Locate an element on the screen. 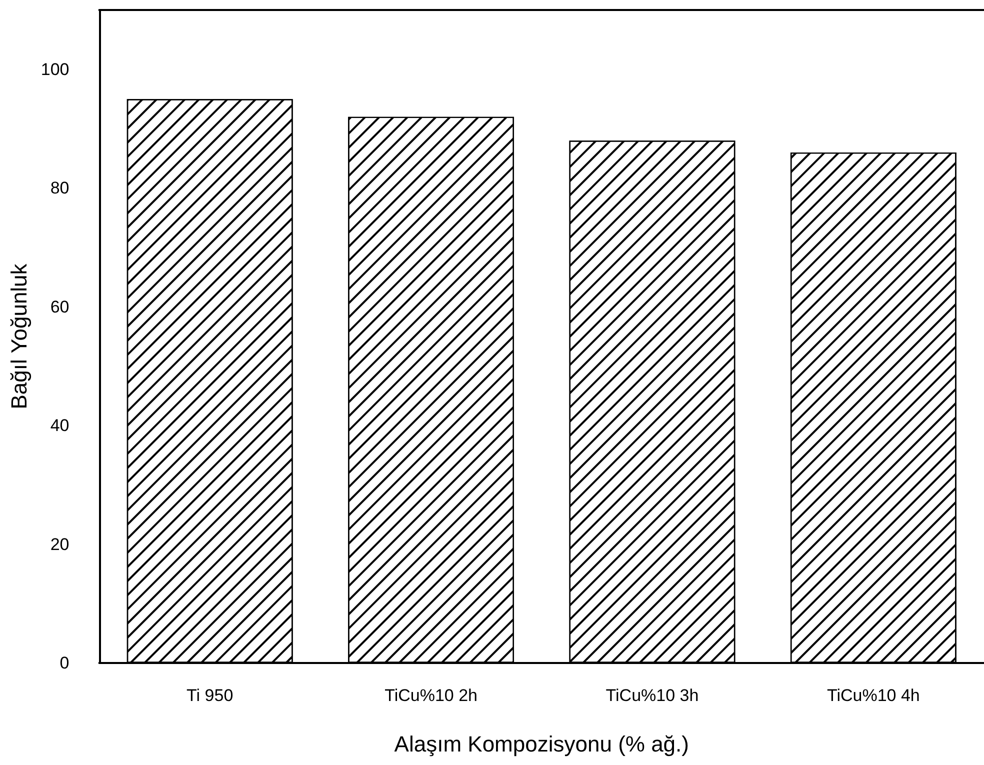  y-tick-label: 40 is located at coordinates (60, 426).